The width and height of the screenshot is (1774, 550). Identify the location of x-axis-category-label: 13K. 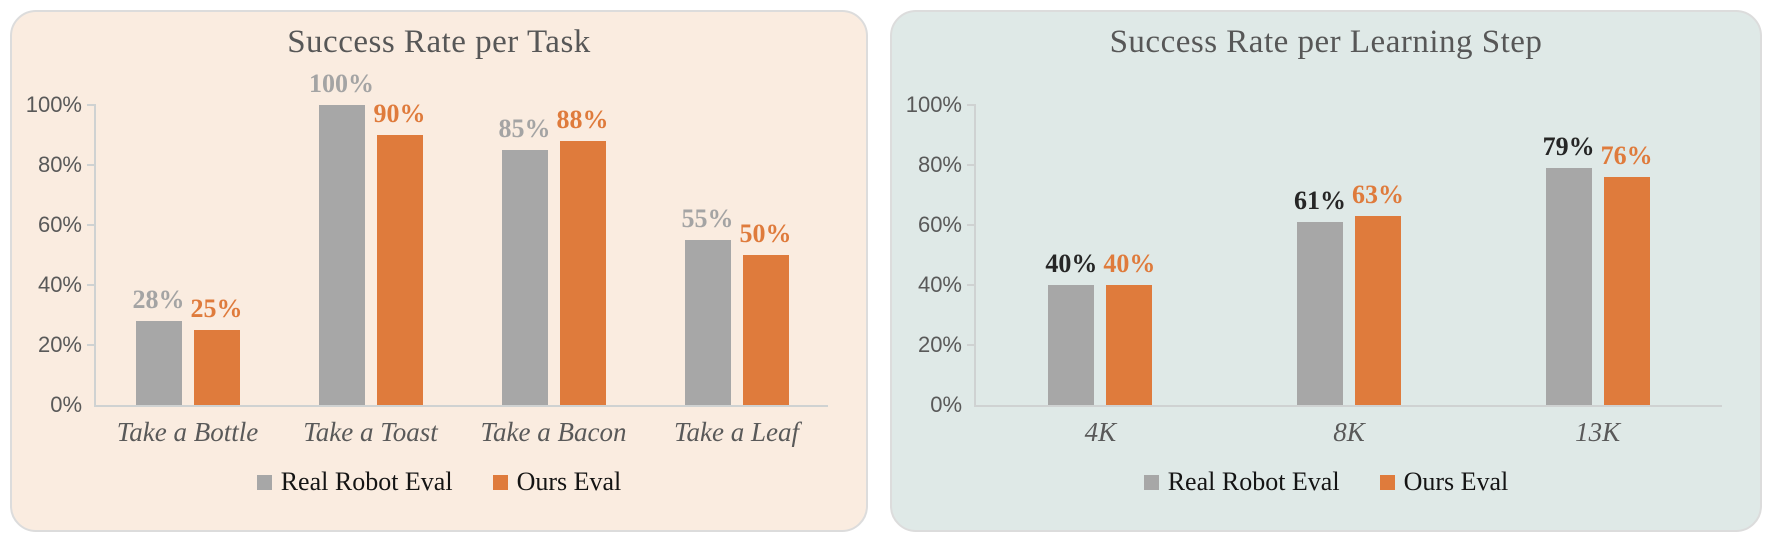
(1598, 432).